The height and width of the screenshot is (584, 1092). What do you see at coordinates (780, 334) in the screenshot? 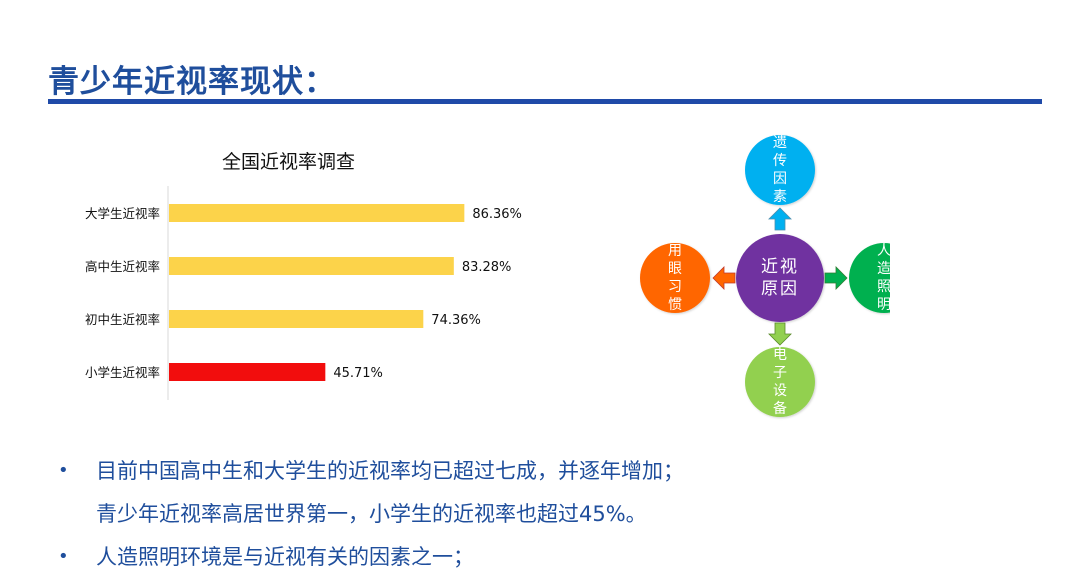
I see `arrow-down-icon` at bounding box center [780, 334].